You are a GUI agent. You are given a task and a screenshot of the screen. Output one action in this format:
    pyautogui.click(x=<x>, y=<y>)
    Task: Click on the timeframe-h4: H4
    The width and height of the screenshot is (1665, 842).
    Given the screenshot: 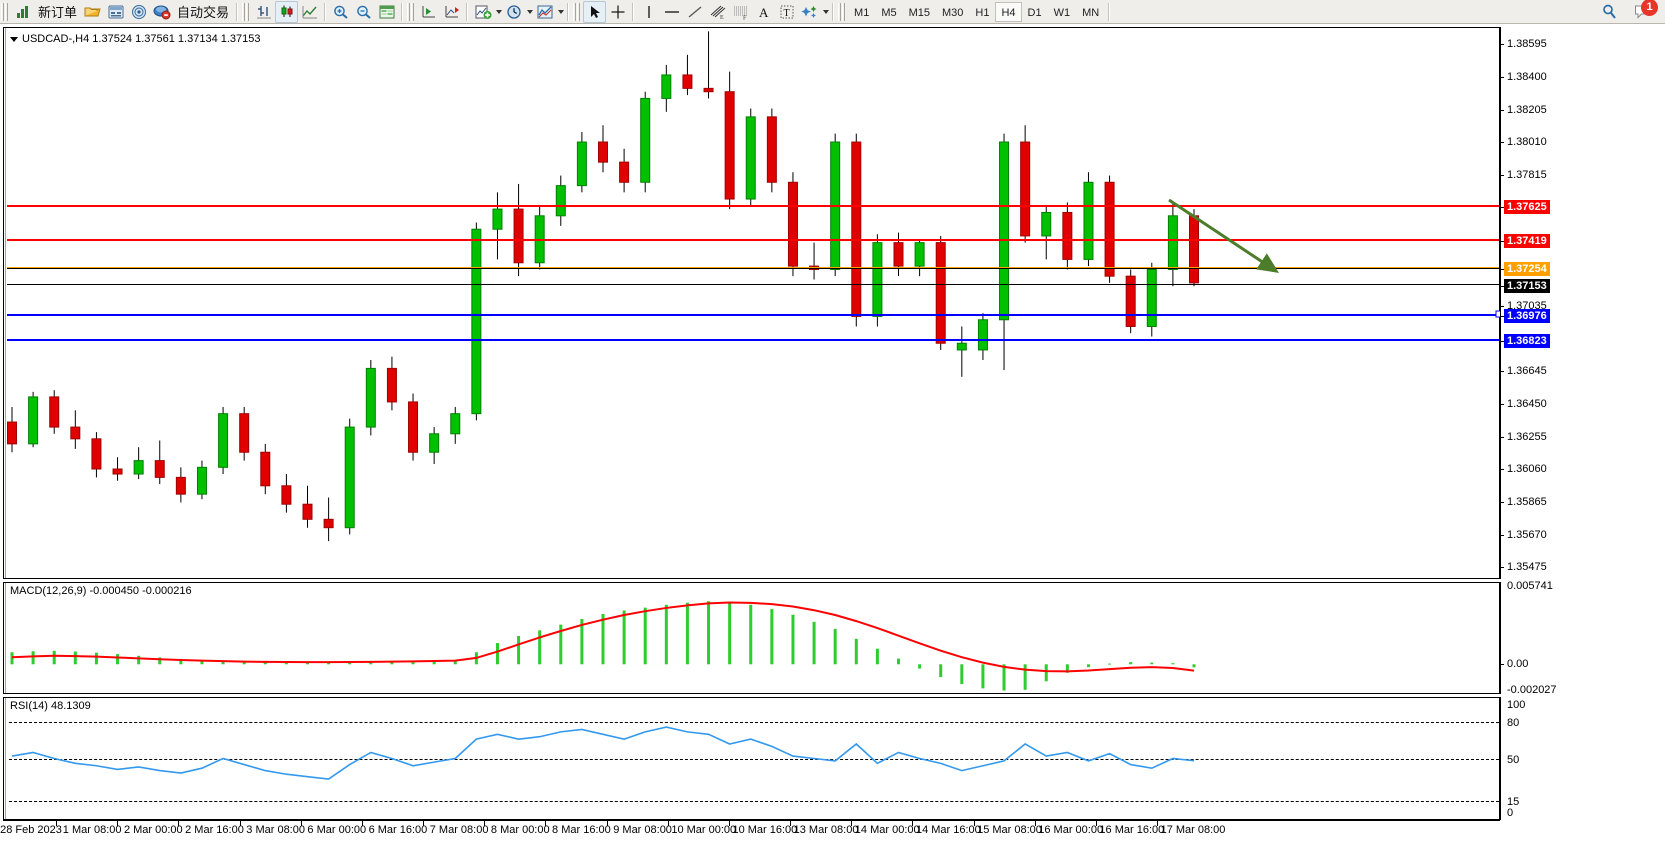 What is the action you would take?
    pyautogui.click(x=1008, y=11)
    